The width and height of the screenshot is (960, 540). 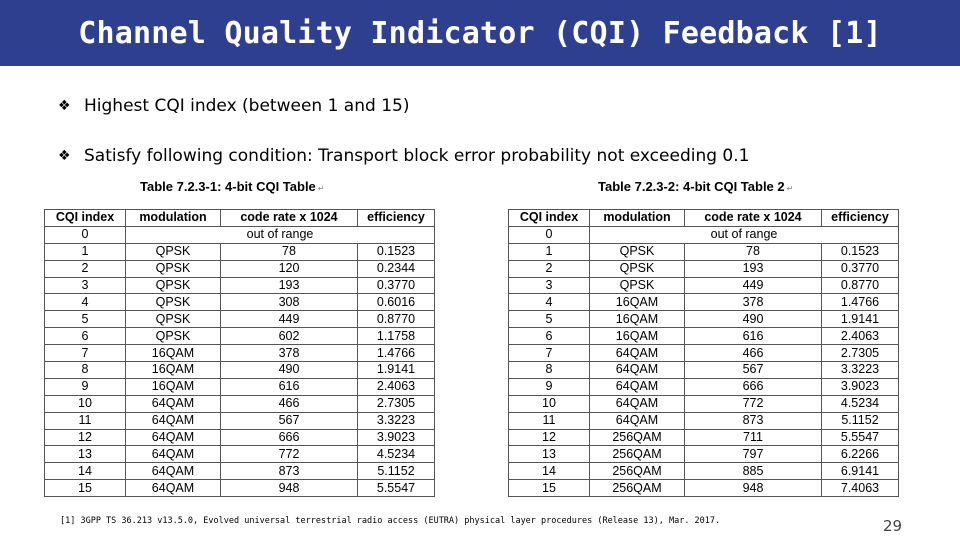 I want to click on table-row: 4 16QAM 378 1.4766, so click(x=703, y=302).